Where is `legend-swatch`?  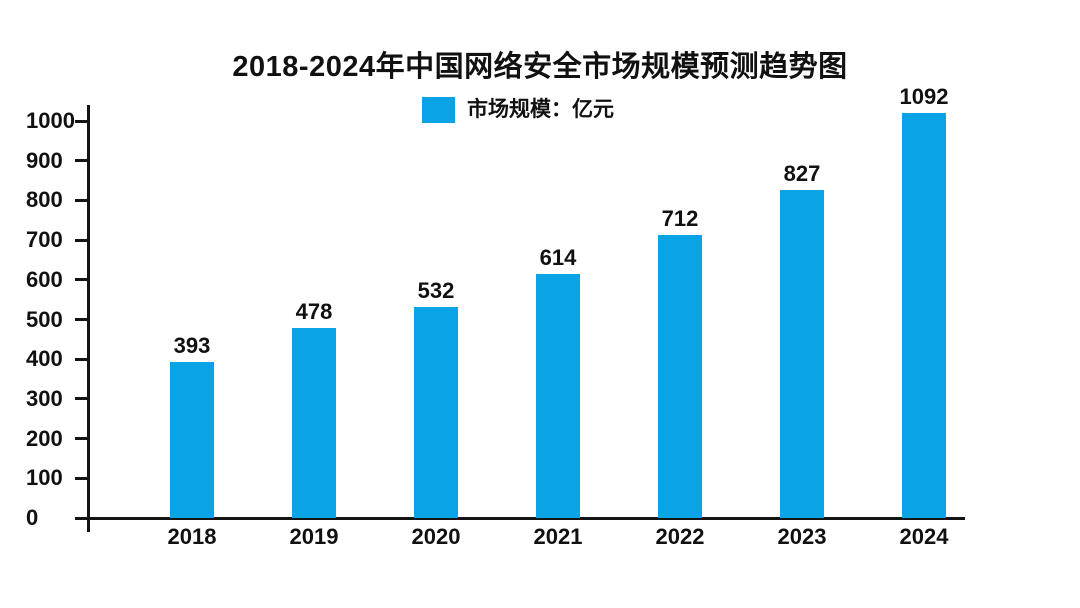
legend-swatch is located at coordinates (438, 110).